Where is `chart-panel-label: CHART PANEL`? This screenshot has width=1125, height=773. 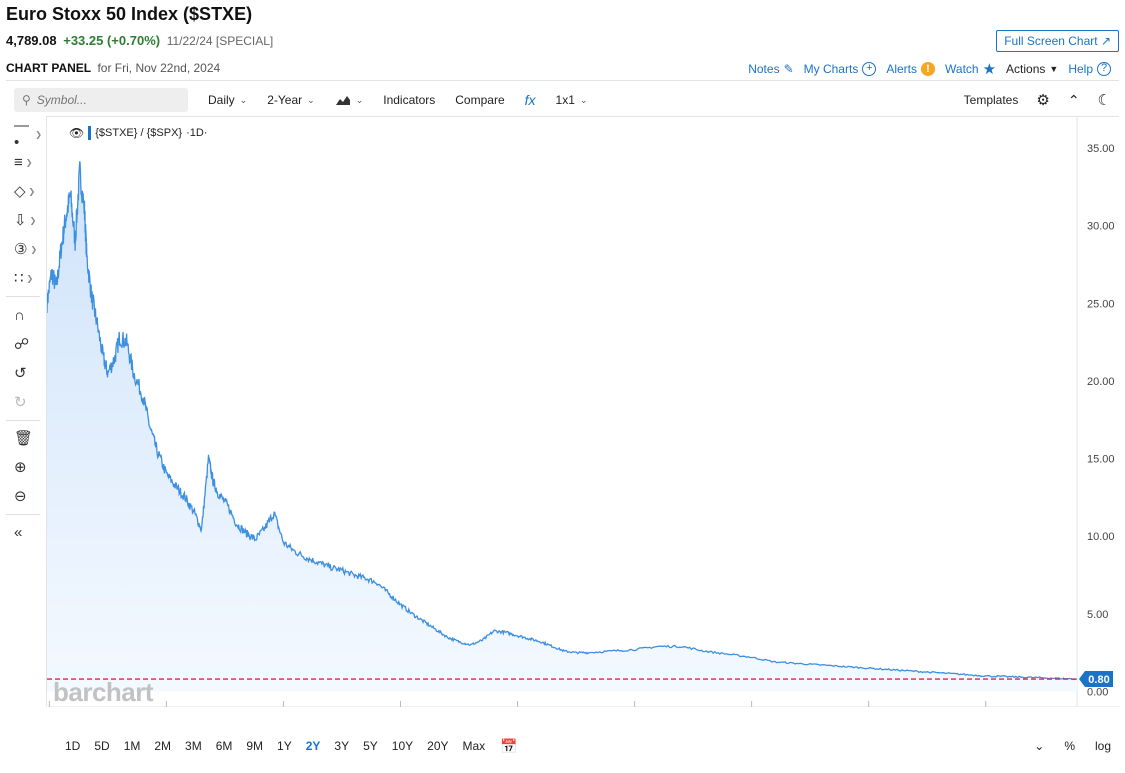 chart-panel-label: CHART PANEL is located at coordinates (49, 68).